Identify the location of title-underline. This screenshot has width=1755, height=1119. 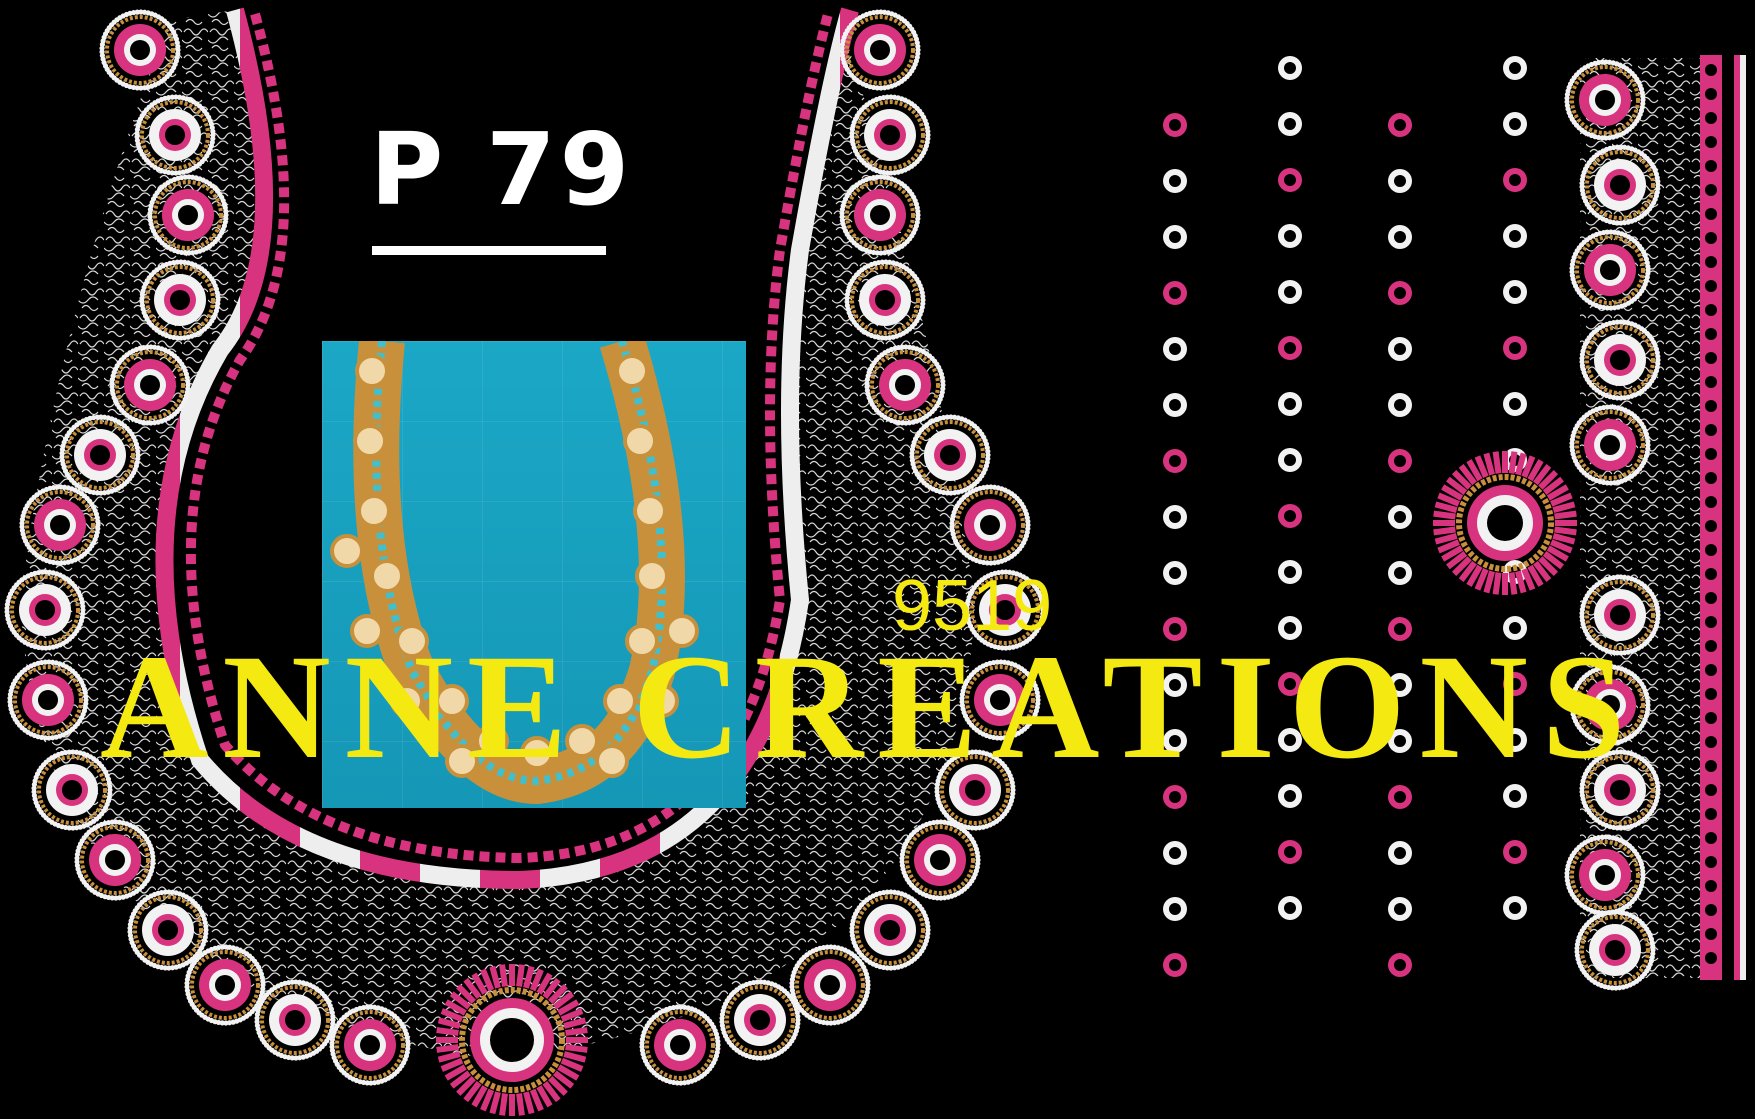
(489, 250).